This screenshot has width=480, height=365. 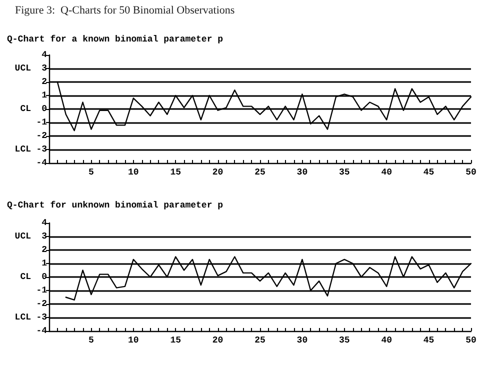 What do you see at coordinates (125, 10) in the screenshot?
I see `chart-title: Figure 3: Q-Charts for 50 Binomial Observations` at bounding box center [125, 10].